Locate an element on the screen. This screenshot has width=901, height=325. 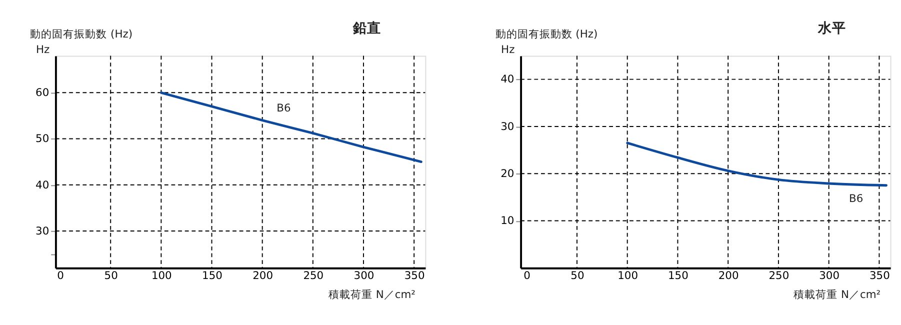
y-tick-label: 20 is located at coordinates (507, 173).